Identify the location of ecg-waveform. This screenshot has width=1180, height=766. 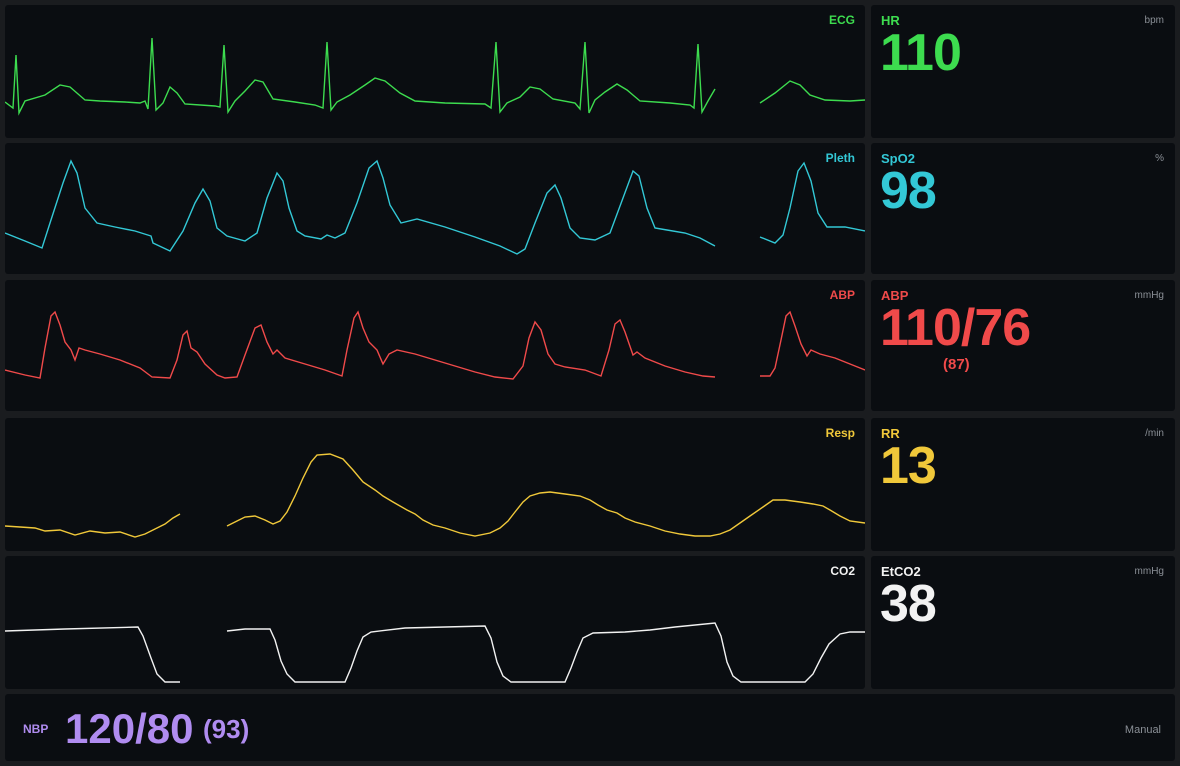
(435, 76).